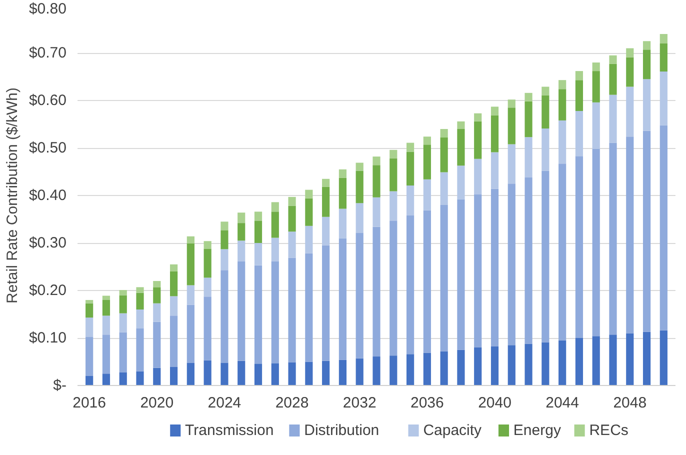 Image resolution: width=686 pixels, height=455 pixels. Describe the element at coordinates (225, 403) in the screenshot. I see `x-tick-label: 2024` at that location.